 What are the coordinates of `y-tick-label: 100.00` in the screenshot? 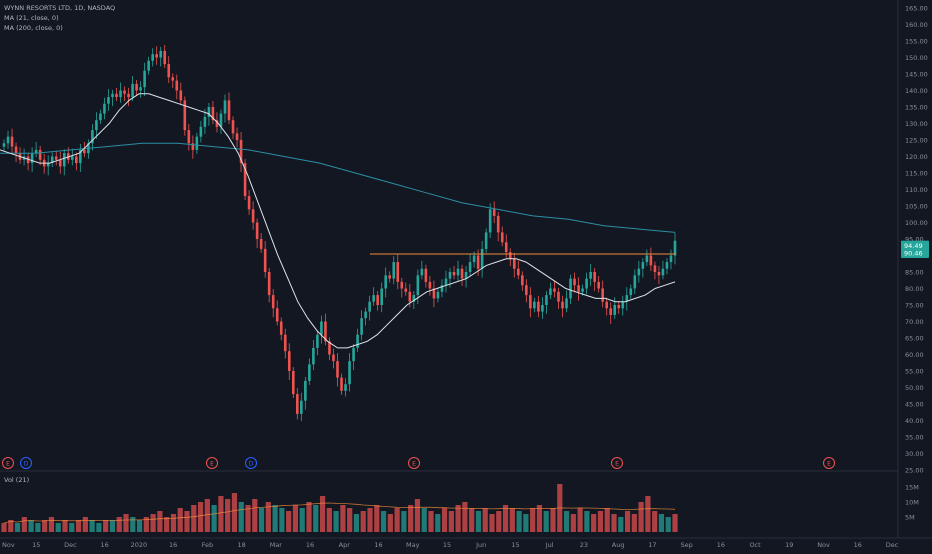 It's located at (916, 223).